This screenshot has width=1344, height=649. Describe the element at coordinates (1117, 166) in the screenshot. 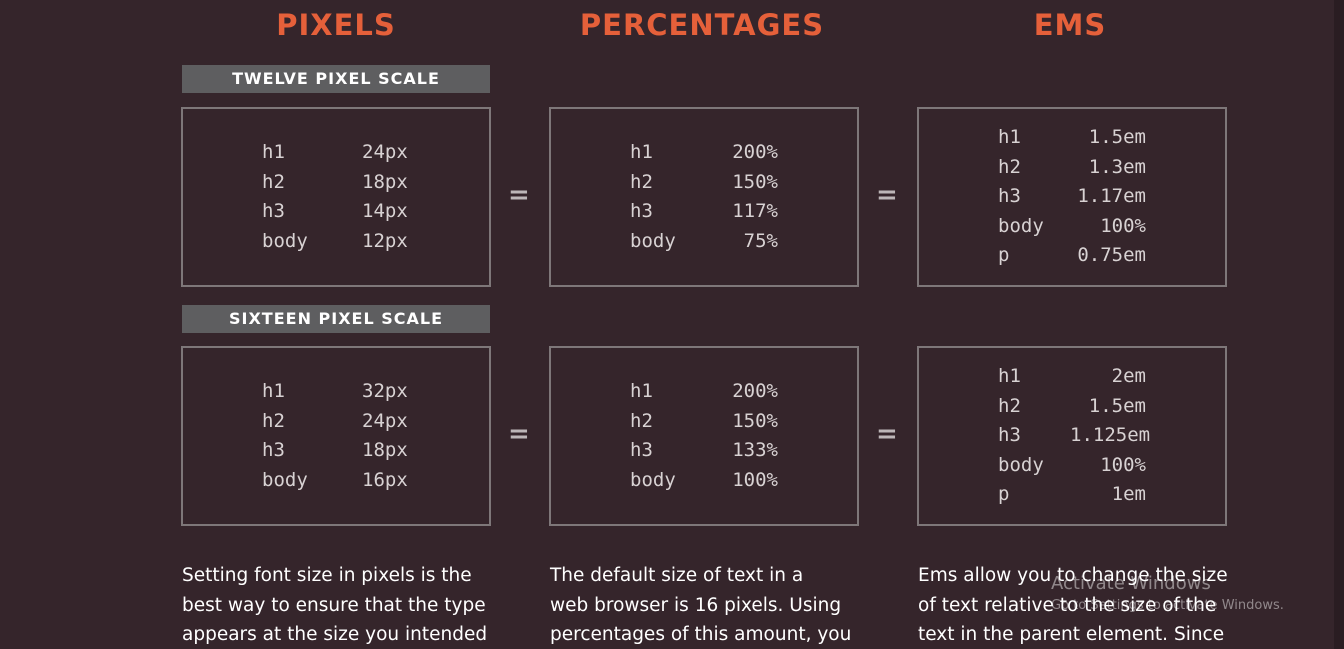

I see `size-value: 1.3em` at that location.